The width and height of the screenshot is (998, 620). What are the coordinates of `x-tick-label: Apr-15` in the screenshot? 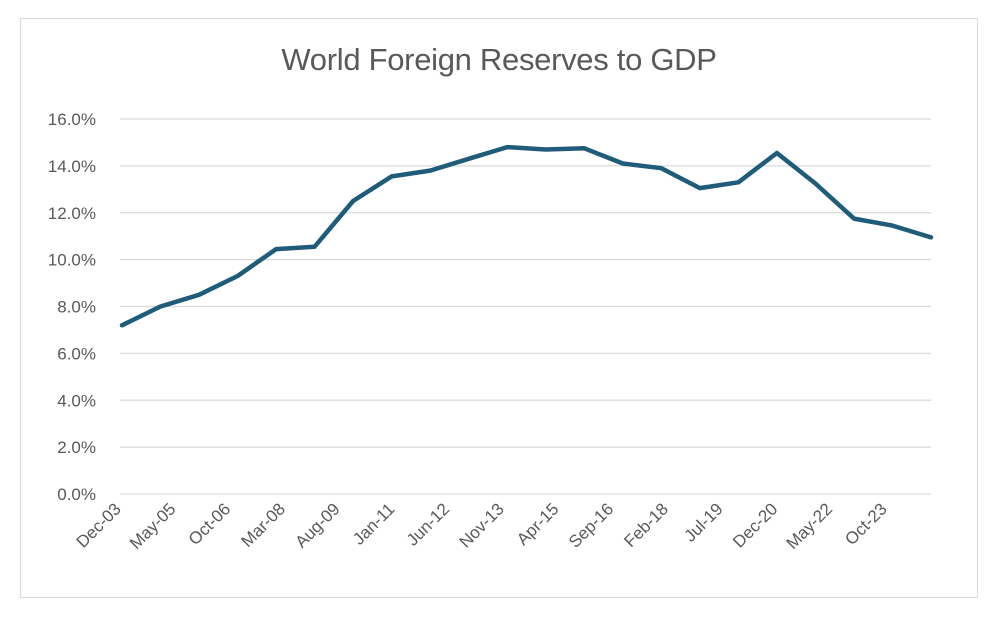 It's located at (538, 524).